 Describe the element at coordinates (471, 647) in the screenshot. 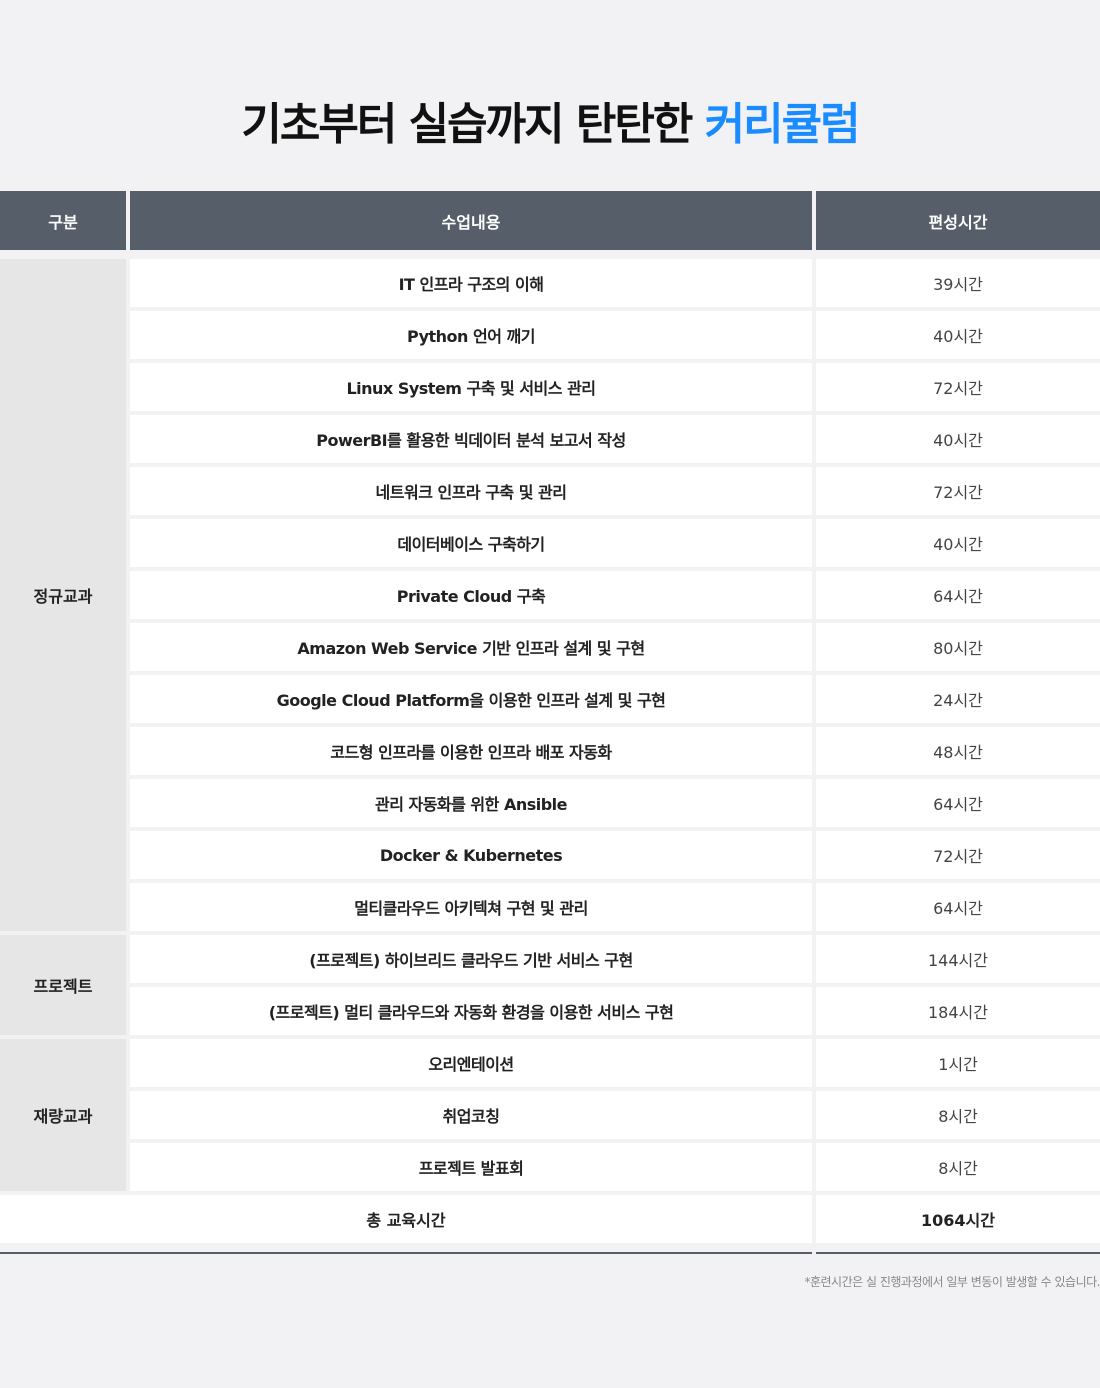

I see `course-name: Amazon Web Service 기반 인프라 설계 및 구현` at that location.